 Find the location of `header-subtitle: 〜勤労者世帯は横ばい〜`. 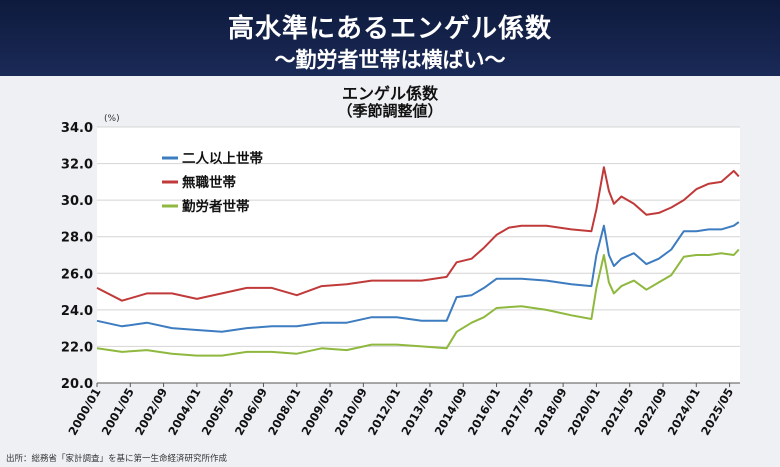

header-subtitle: 〜勤労者世帯は横ばい〜 is located at coordinates (390, 60).